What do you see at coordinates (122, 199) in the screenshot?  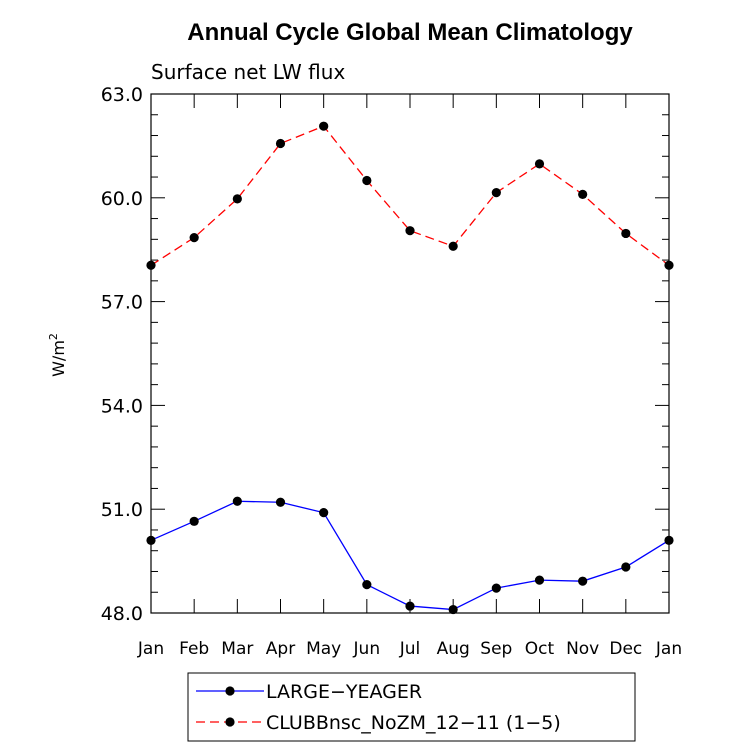 I see `y-tick-label: 60.0` at bounding box center [122, 199].